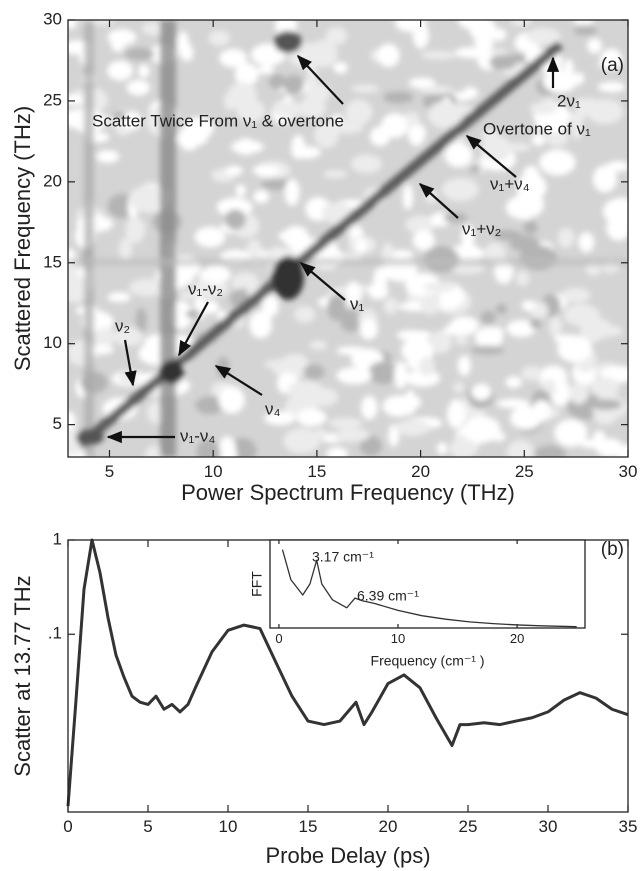 This screenshot has width=642, height=871. Describe the element at coordinates (548, 826) in the screenshot. I see `x-tick-label: 30` at that location.